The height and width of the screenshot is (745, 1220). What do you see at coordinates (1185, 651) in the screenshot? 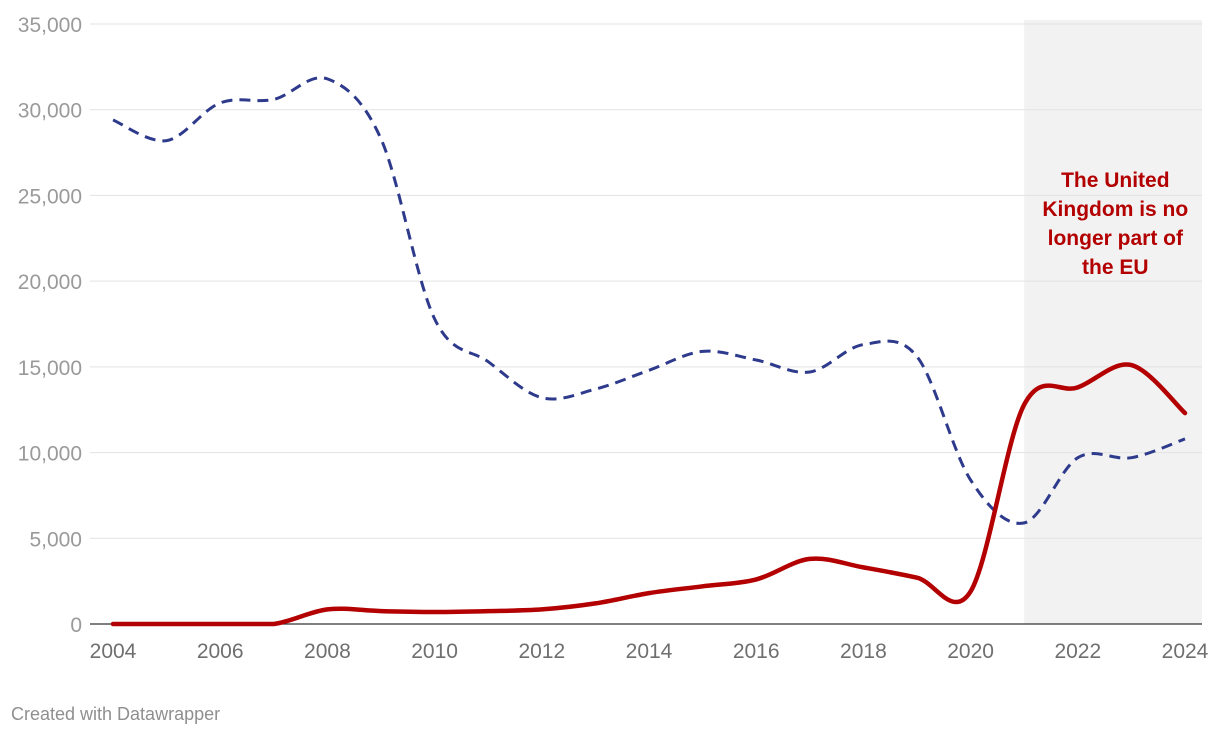
I see `x-tick-label: 2024` at bounding box center [1185, 651].